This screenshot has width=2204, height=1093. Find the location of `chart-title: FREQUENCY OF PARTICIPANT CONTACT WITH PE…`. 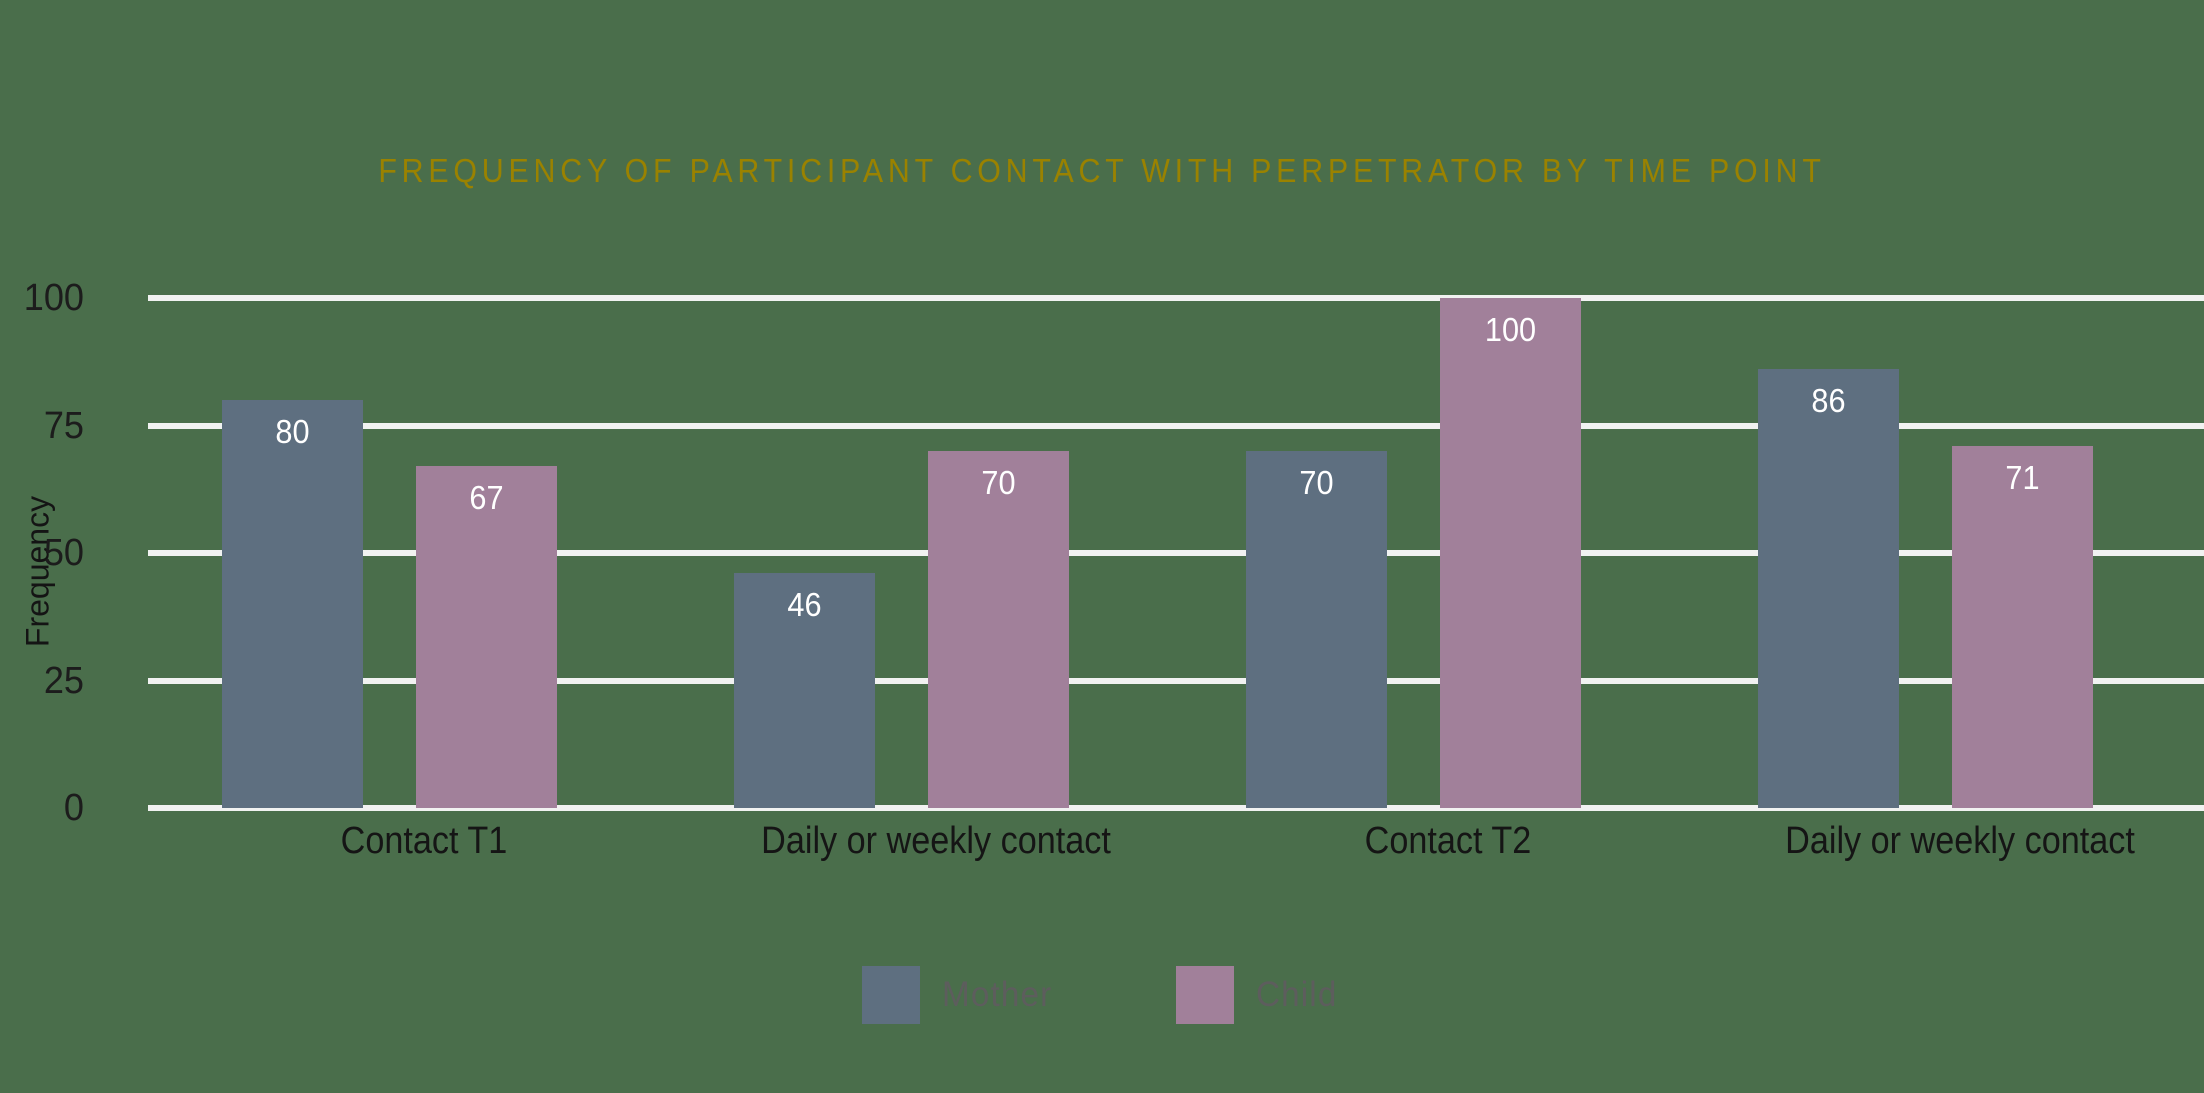

chart-title: FREQUENCY OF PARTICIPANT CONTACT WITH PE… is located at coordinates (1102, 170).